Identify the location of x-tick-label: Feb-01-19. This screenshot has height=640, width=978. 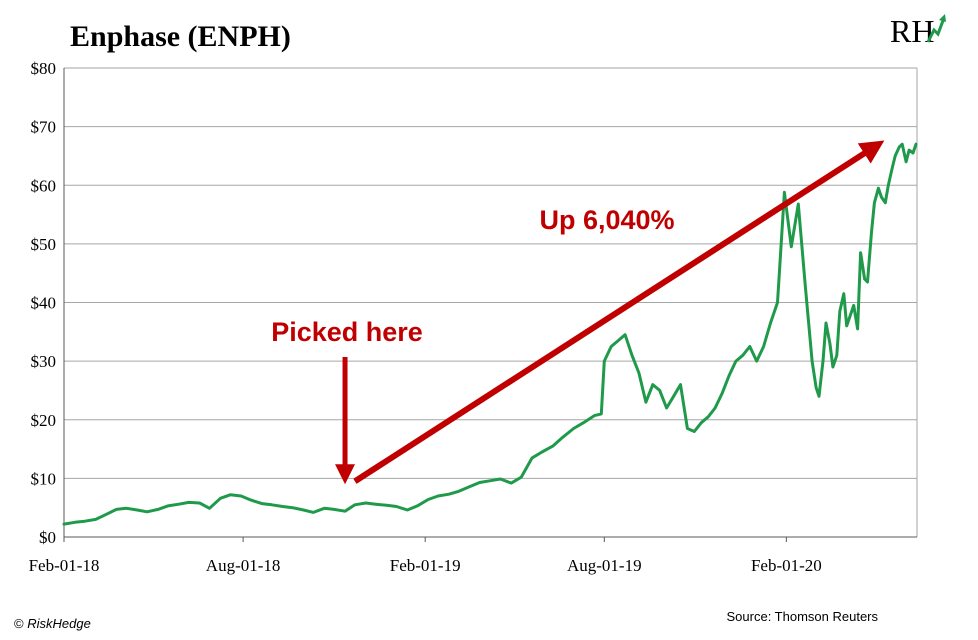
(425, 565).